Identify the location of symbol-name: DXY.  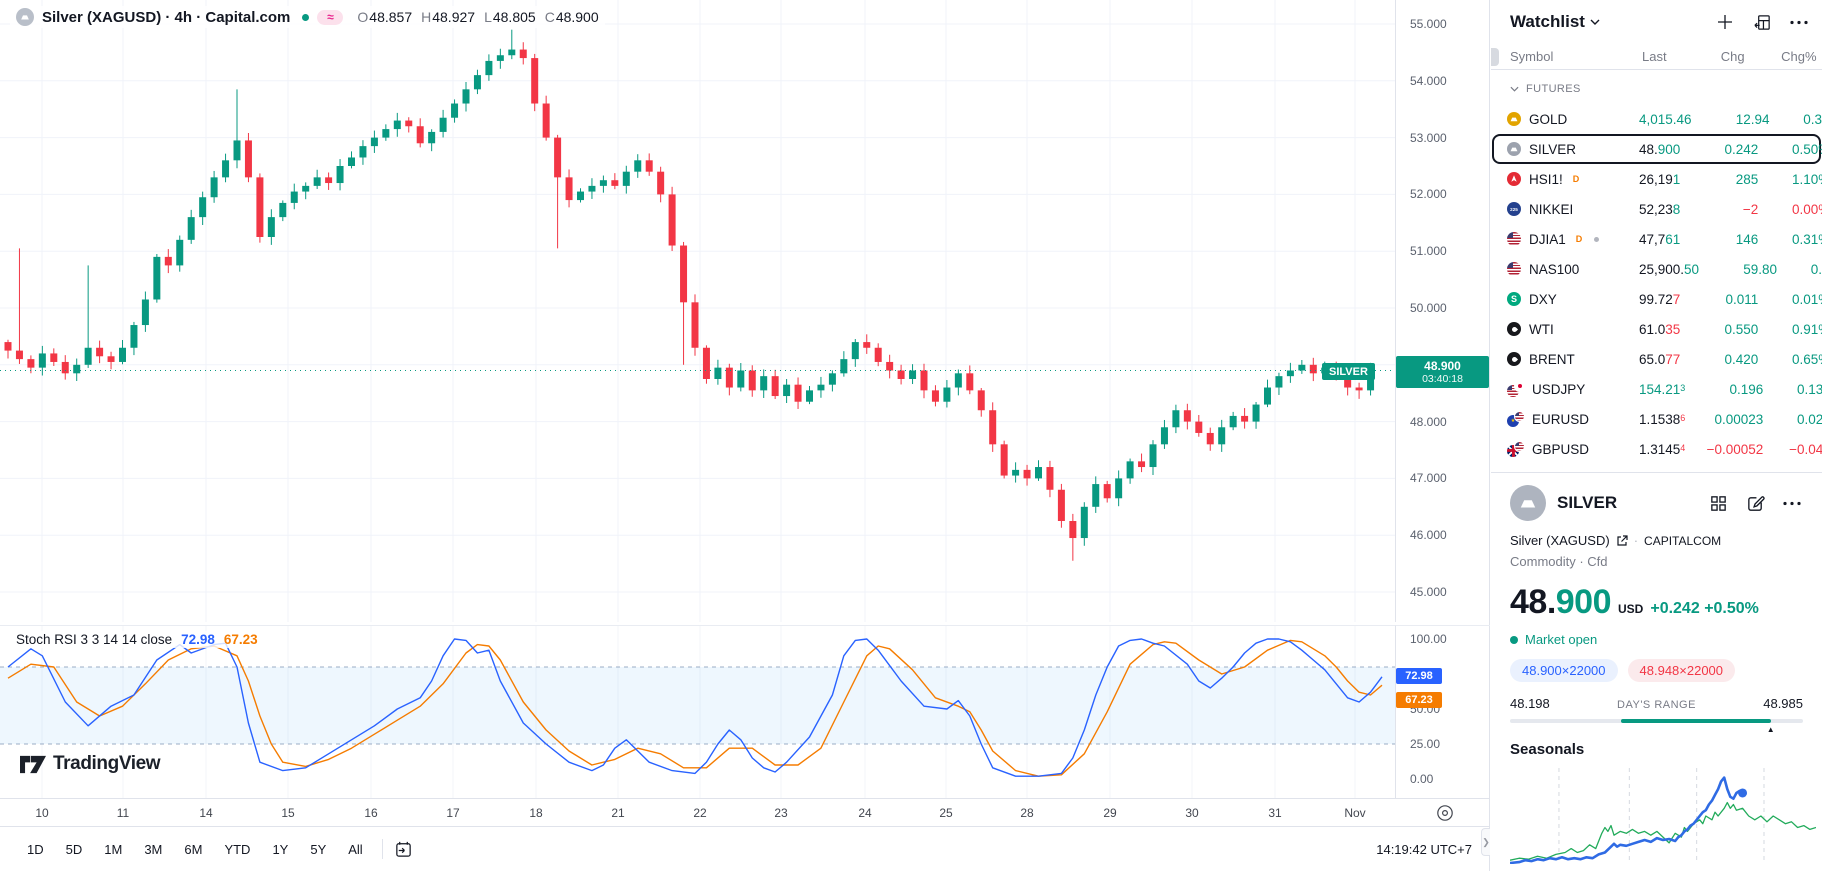
(1543, 299).